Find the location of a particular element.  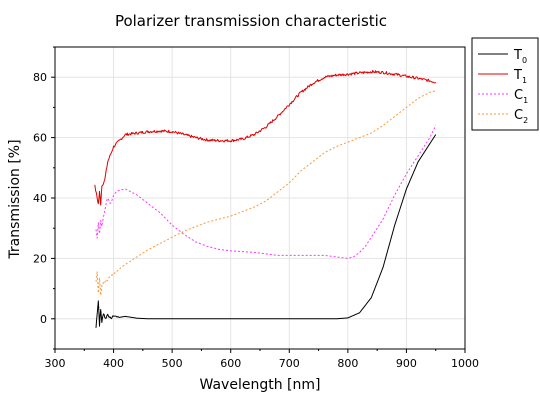

x-axis-label: Wavelength [nm] is located at coordinates (260, 385).